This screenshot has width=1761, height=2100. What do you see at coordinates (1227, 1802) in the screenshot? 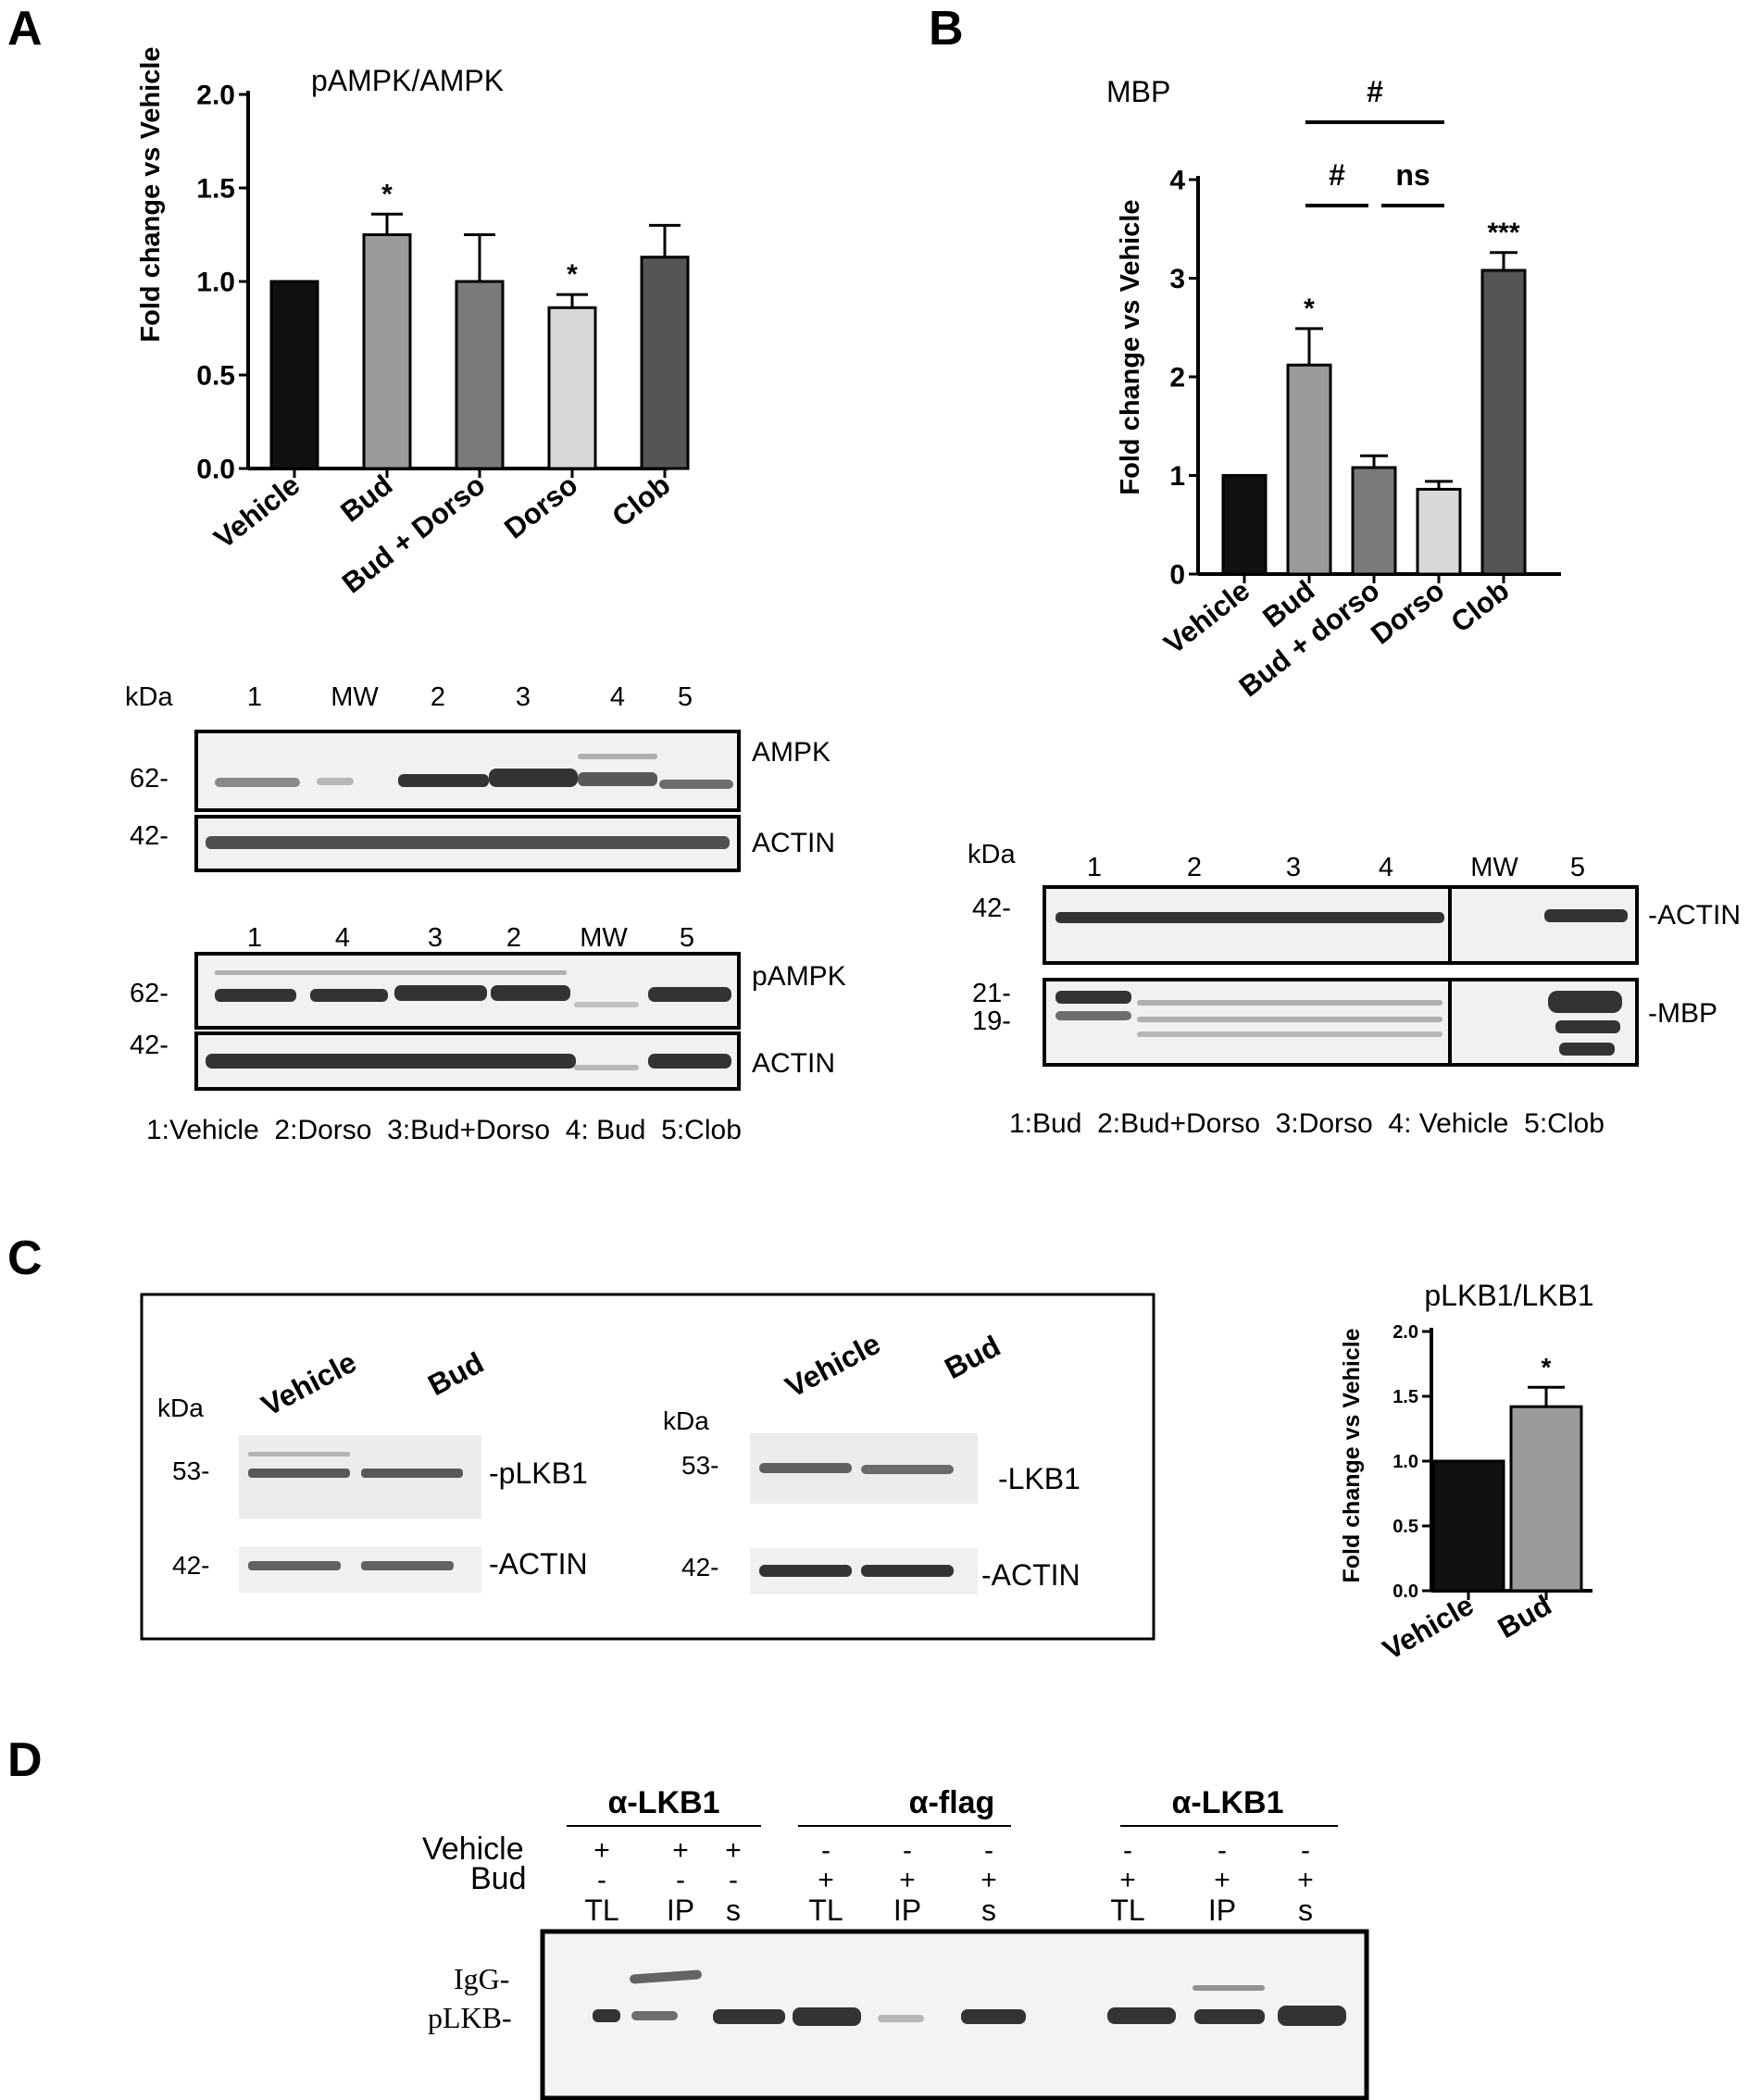
I see `d-group-3: α-LKB1` at bounding box center [1227, 1802].